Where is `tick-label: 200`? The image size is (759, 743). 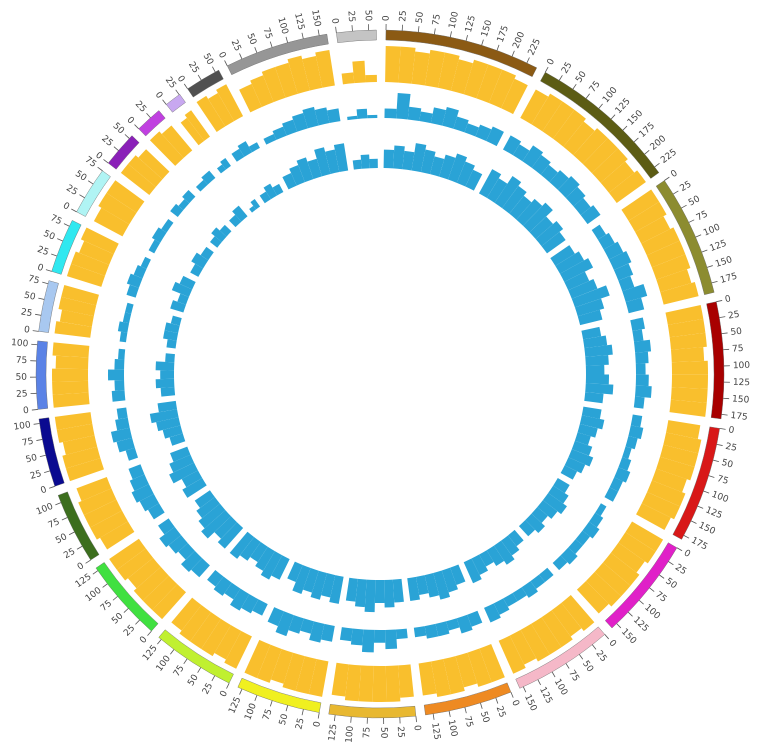
tick-label: 200 is located at coordinates (659, 143).